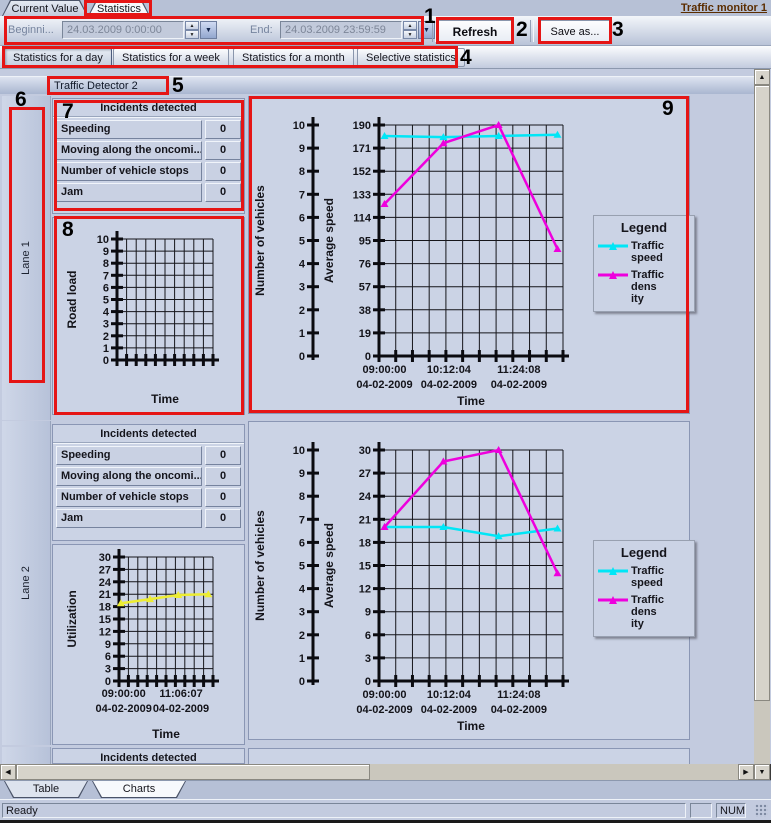  What do you see at coordinates (299, 126) in the screenshot?
I see `svg-text: 10` at bounding box center [299, 126].